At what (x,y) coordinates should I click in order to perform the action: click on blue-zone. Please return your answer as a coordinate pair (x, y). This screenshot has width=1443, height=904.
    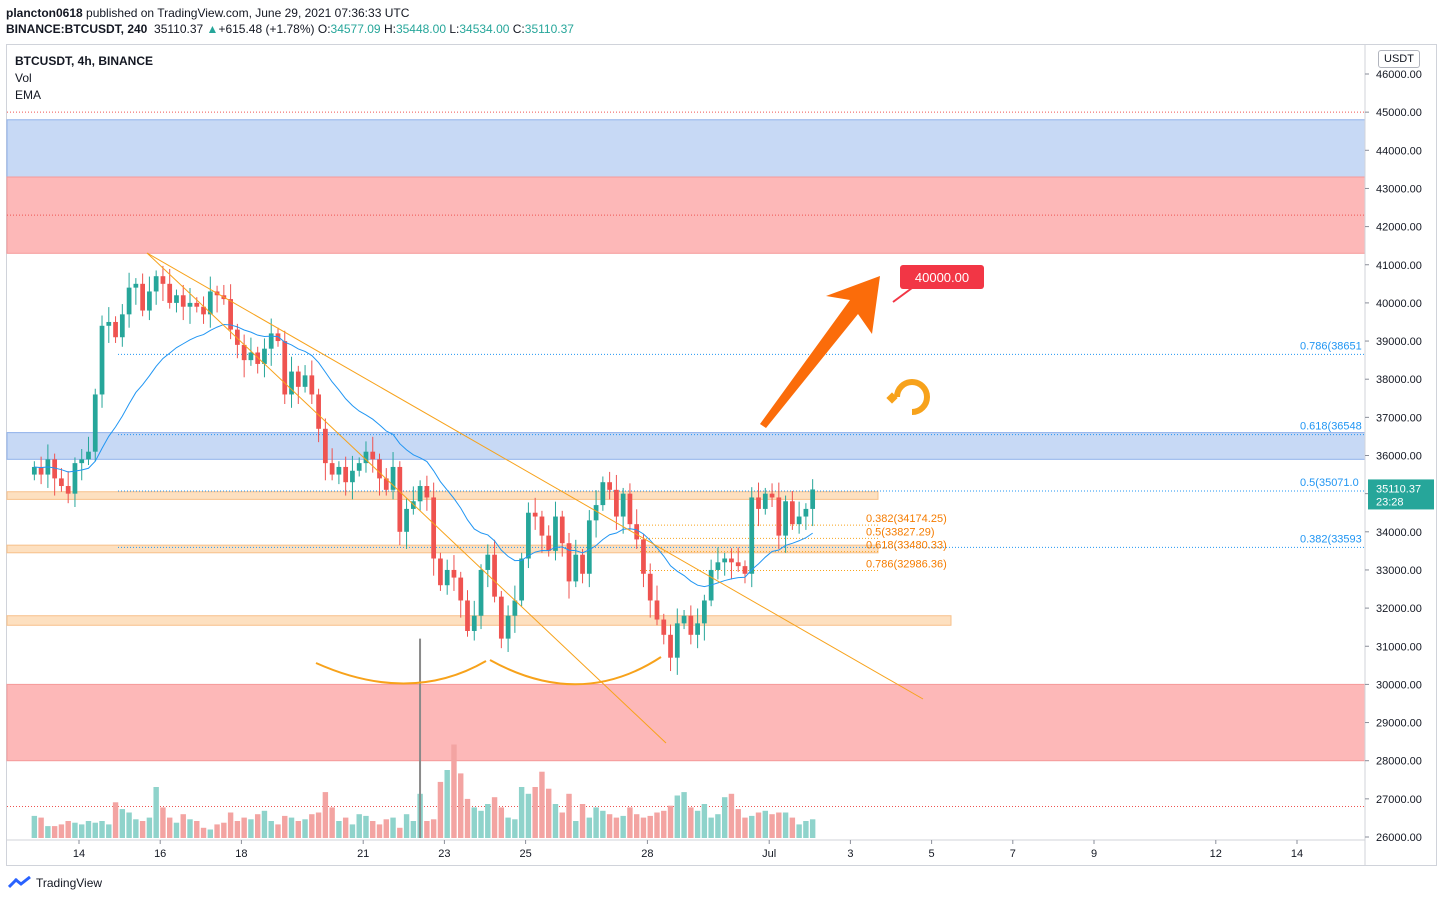
    Looking at the image, I should click on (686, 446).